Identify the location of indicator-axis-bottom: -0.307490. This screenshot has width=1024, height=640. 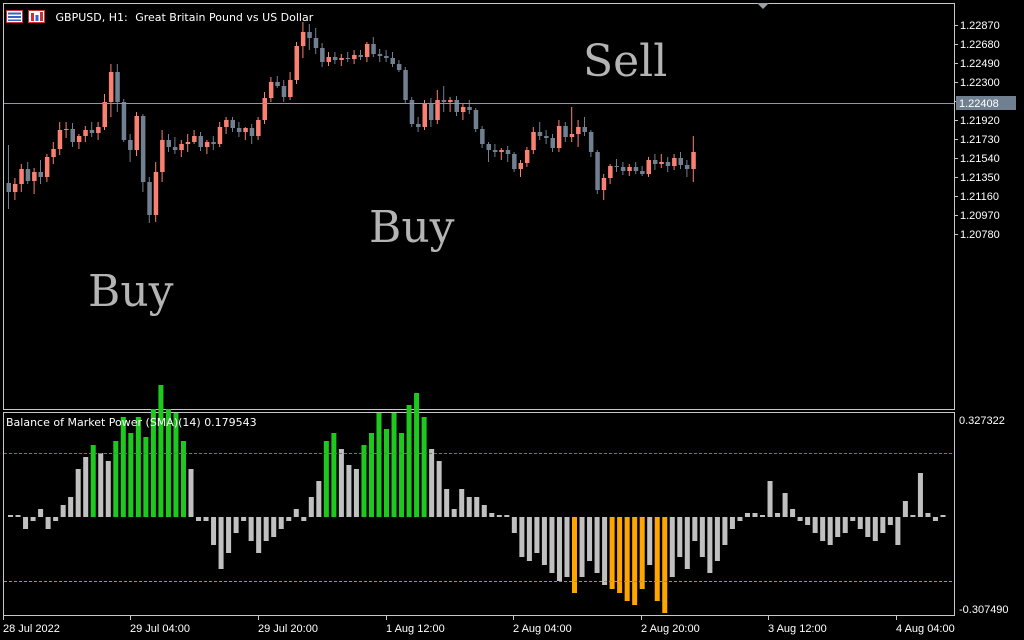
(984, 610).